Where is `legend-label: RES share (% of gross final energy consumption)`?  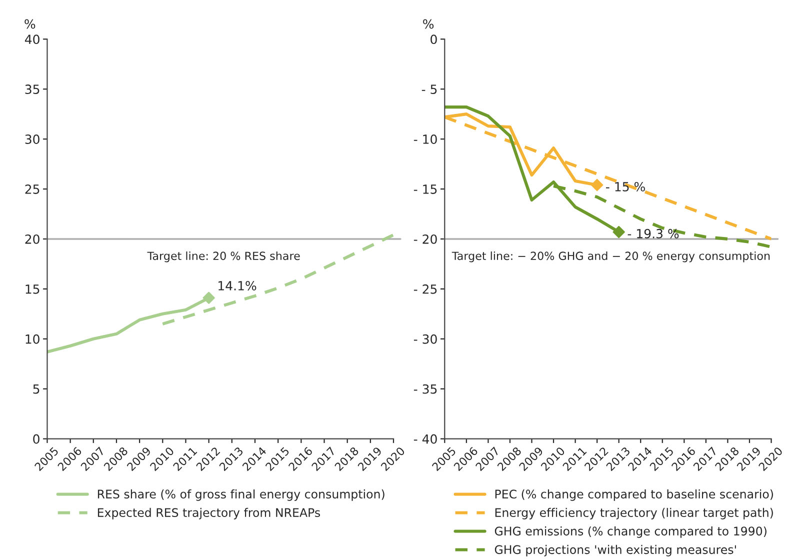
legend-label: RES share (% of gross final energy consumption) is located at coordinates (241, 495).